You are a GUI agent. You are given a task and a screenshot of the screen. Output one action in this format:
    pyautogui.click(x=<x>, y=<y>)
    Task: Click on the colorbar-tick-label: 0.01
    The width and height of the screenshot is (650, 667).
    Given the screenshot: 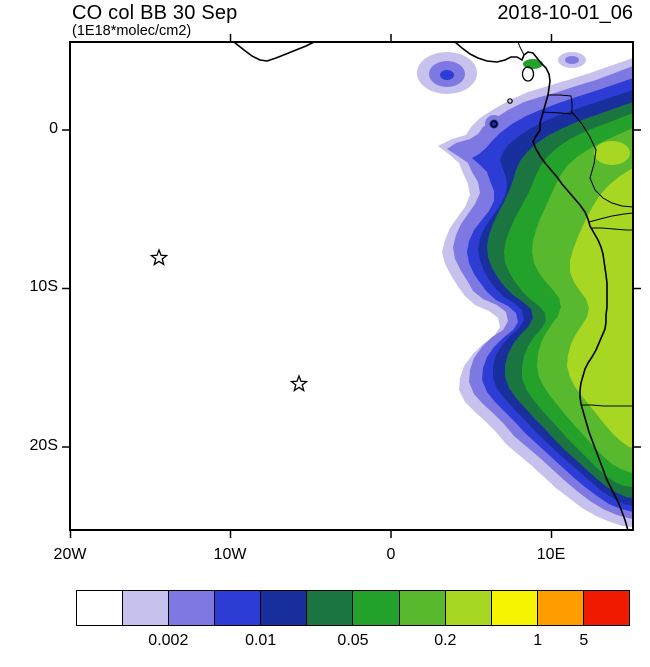 What is the action you would take?
    pyautogui.click(x=261, y=640)
    